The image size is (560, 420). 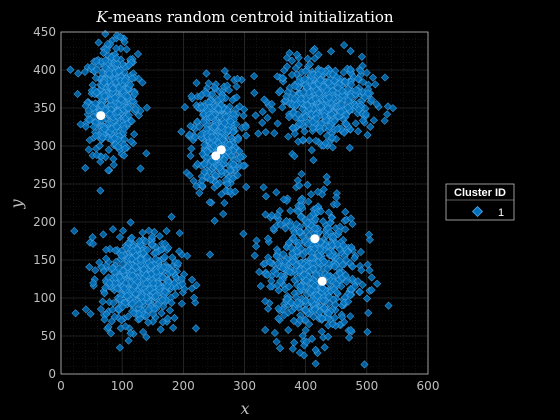 What do you see at coordinates (44, 222) in the screenshot?
I see `y-tick-label: 200` at bounding box center [44, 222].